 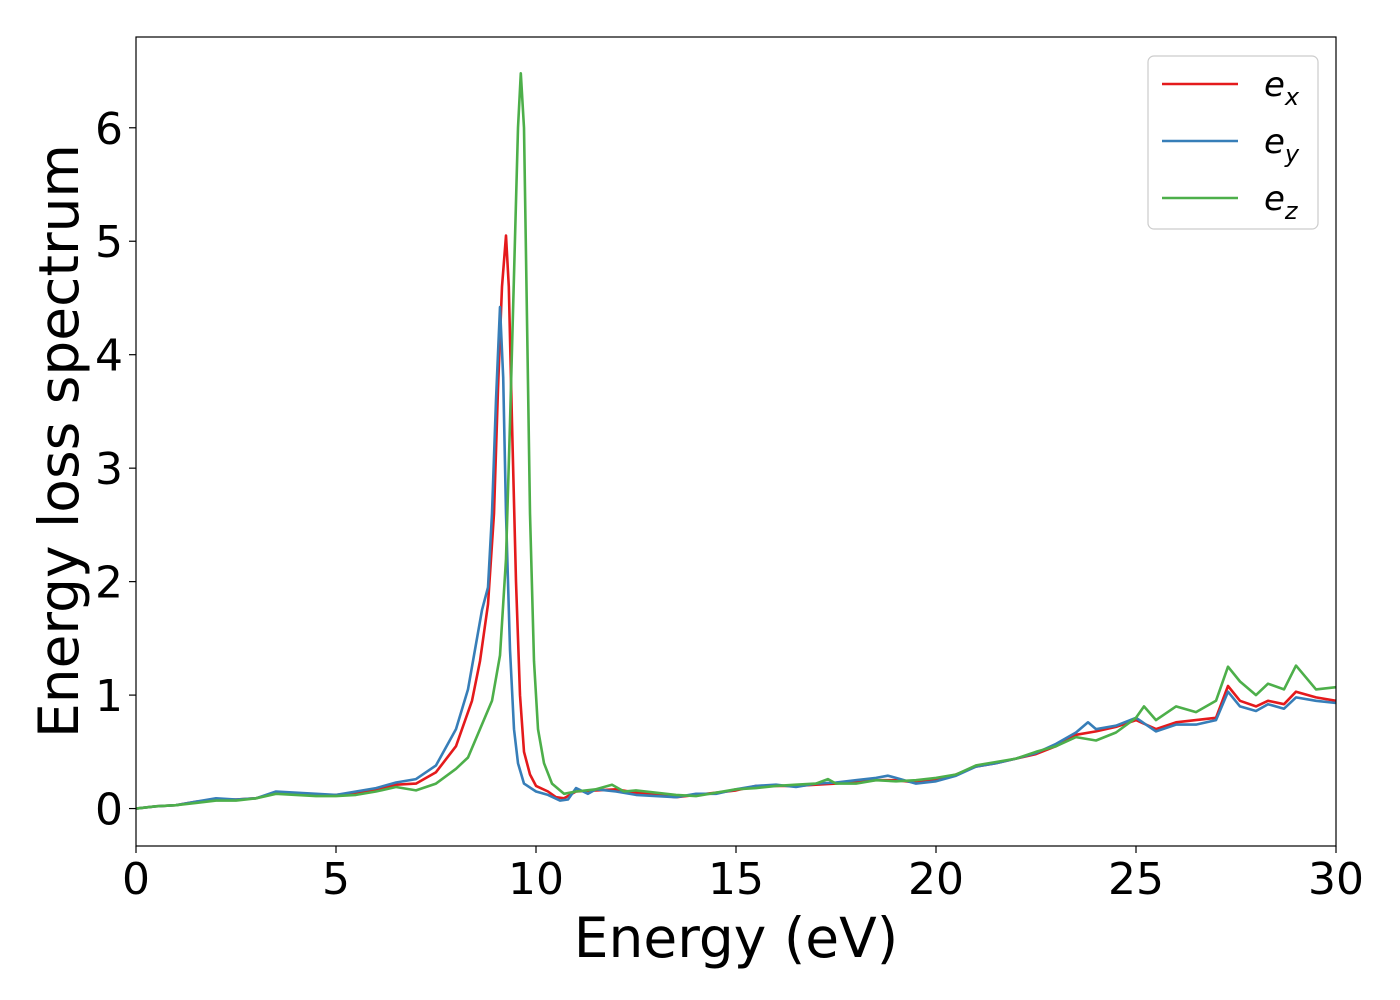 I want to click on legend-label-x: ex, so click(x=1282, y=88).